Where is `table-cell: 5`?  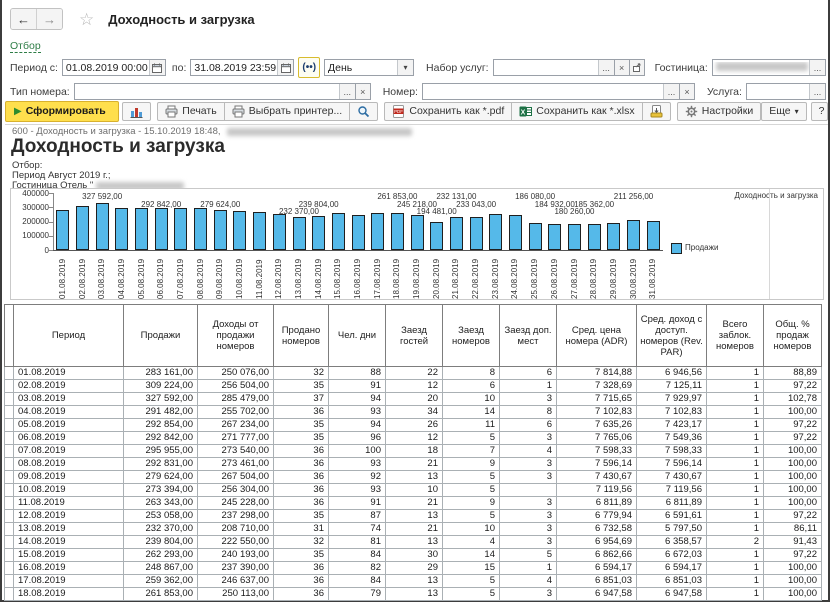
table-cell: 5 is located at coordinates (471, 438).